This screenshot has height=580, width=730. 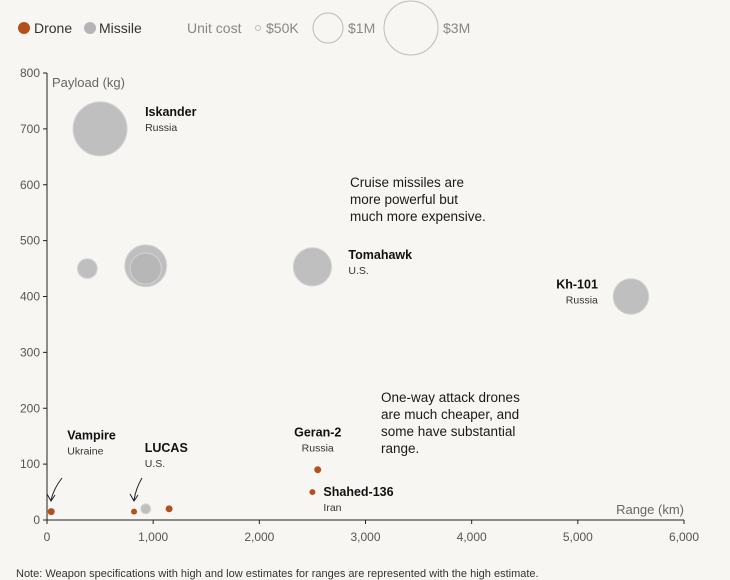 I want to click on annotation-drones-line: One-way attack drones, so click(x=450, y=397).